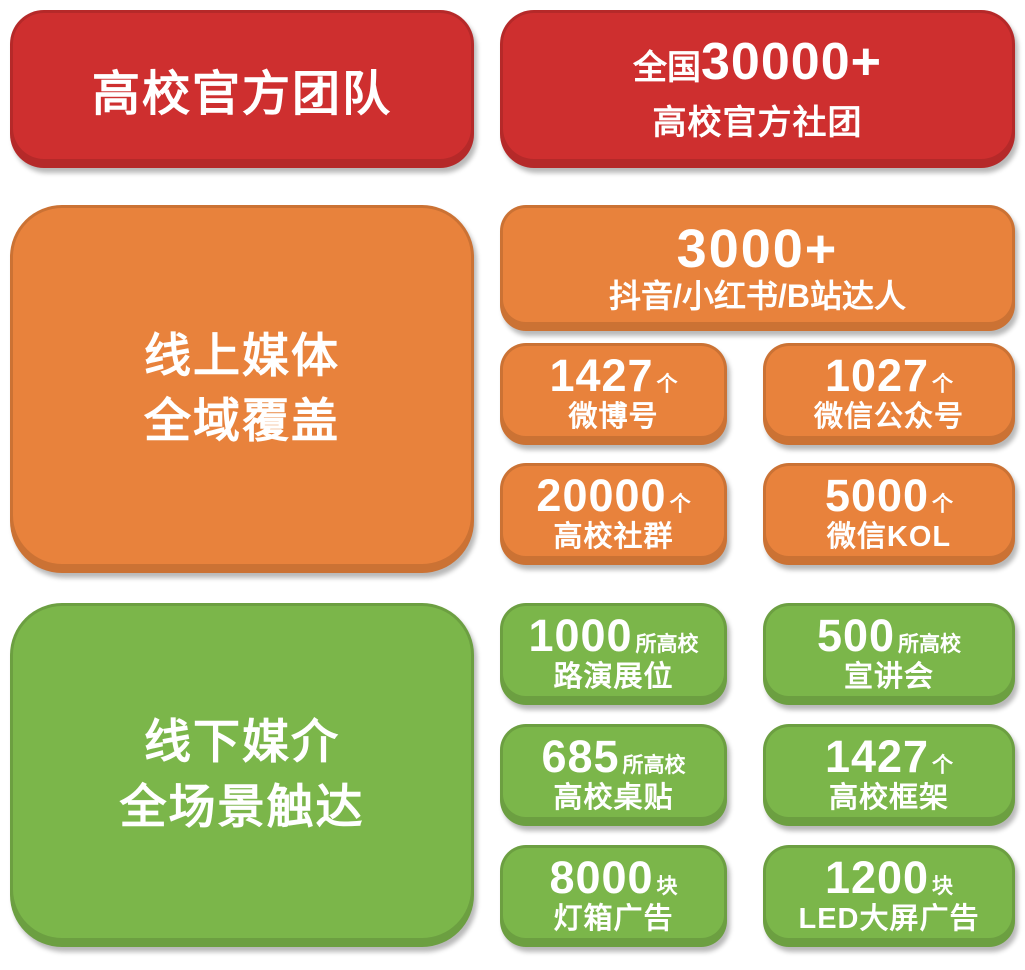 Image resolution: width=1025 pixels, height=970 pixels. I want to click on num-row: 1000 所高校, so click(613, 635).